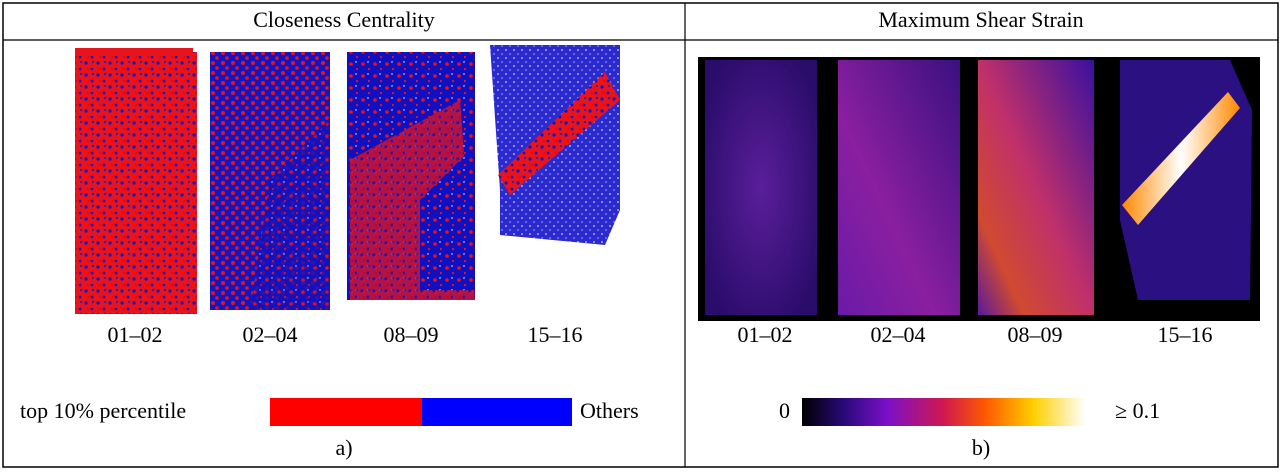 The image size is (1282, 475). Describe the element at coordinates (343, 447) in the screenshot. I see `caption: a)` at that location.